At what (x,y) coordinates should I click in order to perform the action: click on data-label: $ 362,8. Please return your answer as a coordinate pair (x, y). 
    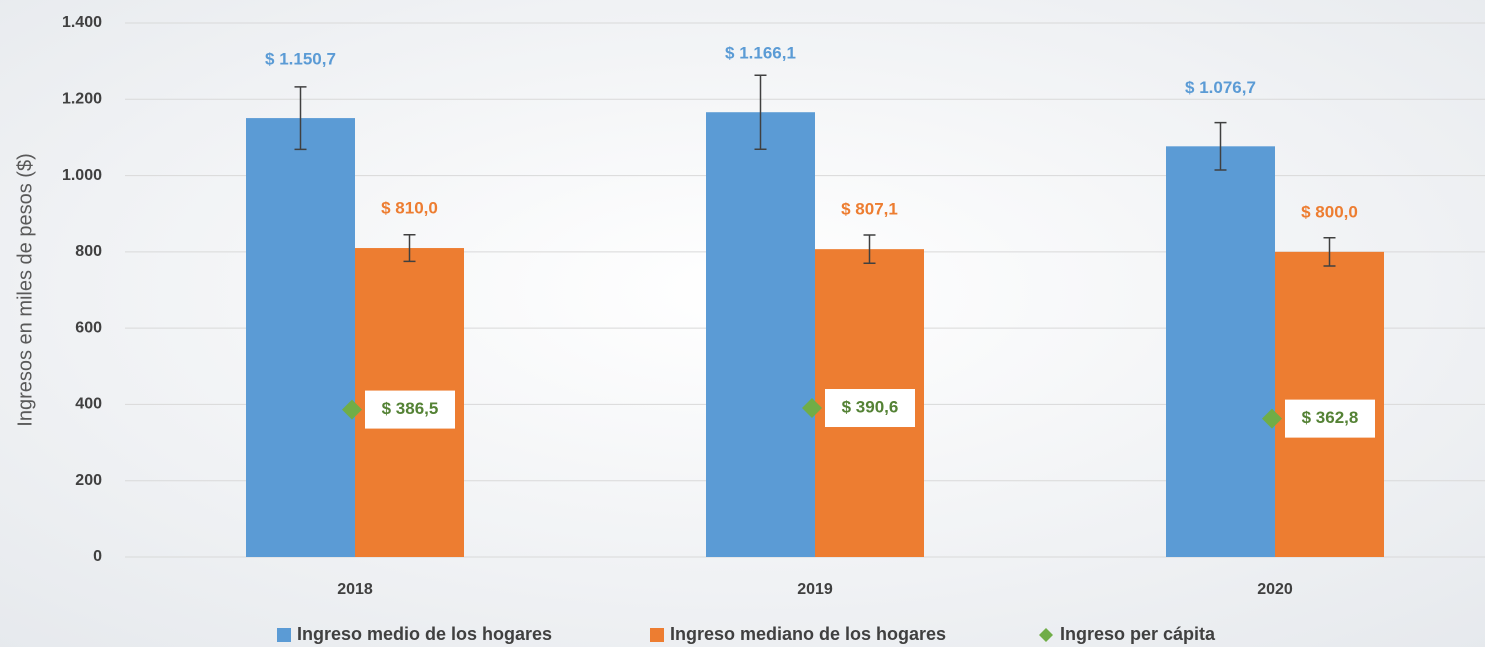
    Looking at the image, I should click on (1330, 417).